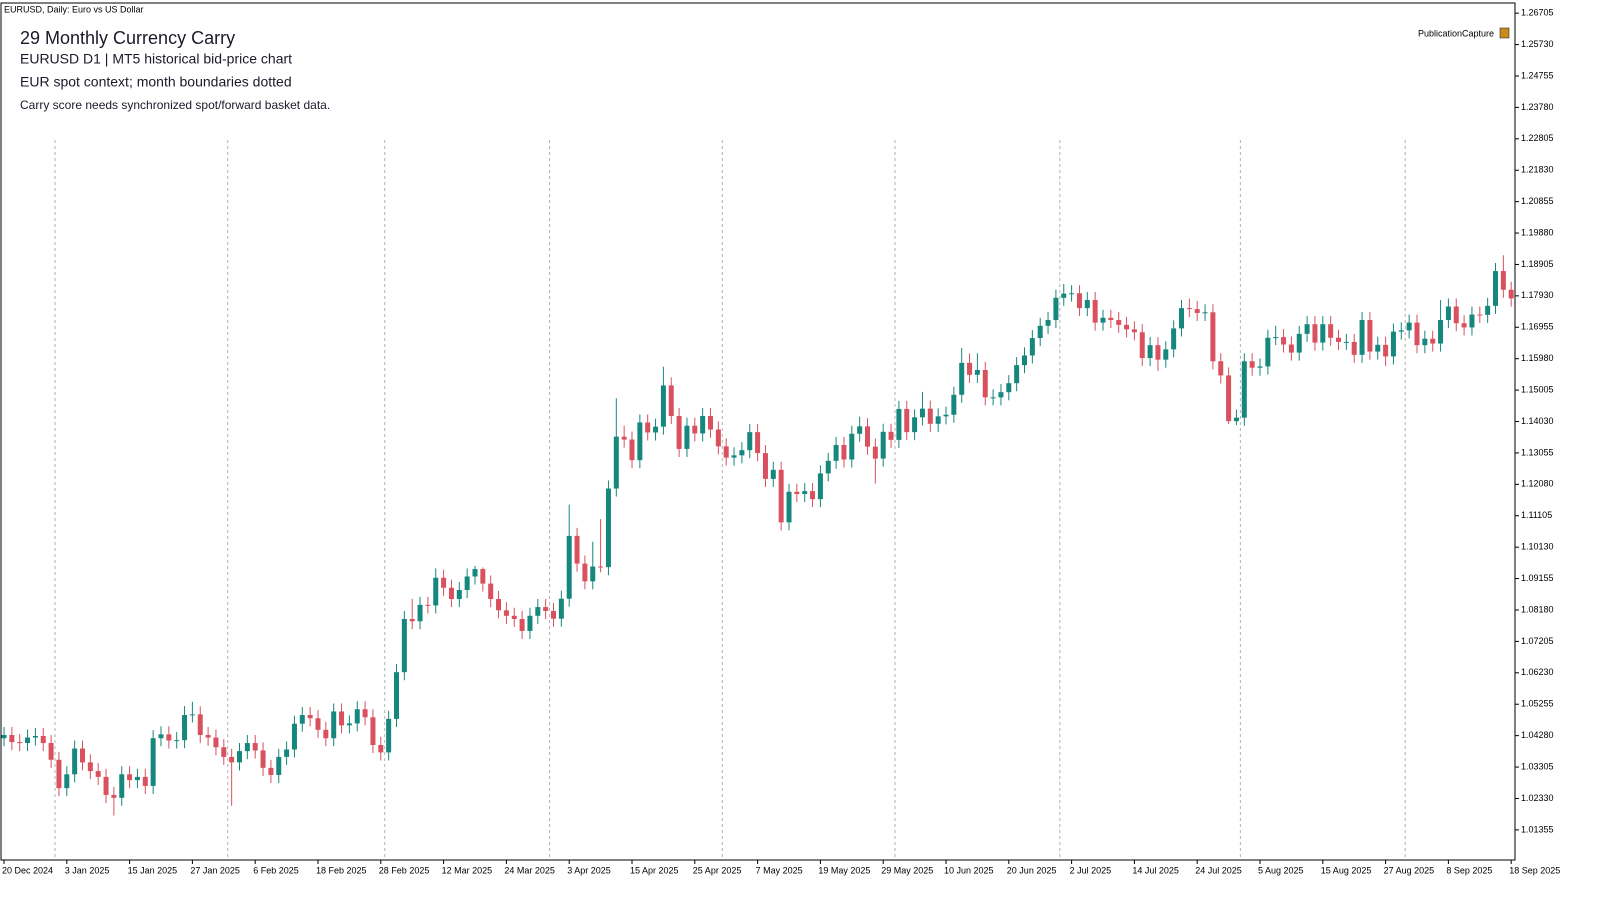  I want to click on x-tick-label: 24 Mar 2025, so click(529, 870).